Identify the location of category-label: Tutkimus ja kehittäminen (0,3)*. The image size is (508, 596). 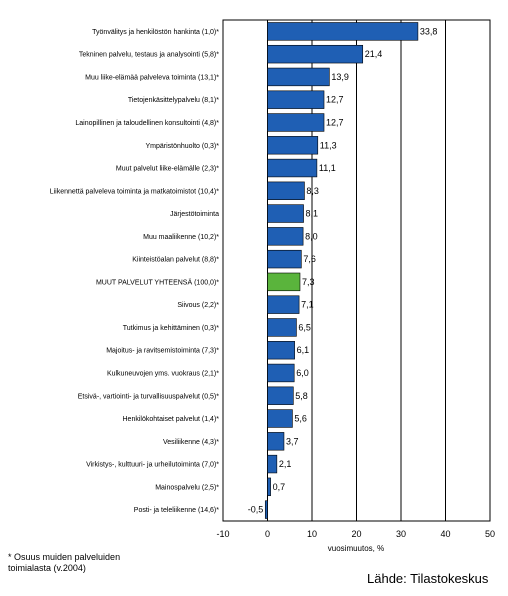
(171, 328).